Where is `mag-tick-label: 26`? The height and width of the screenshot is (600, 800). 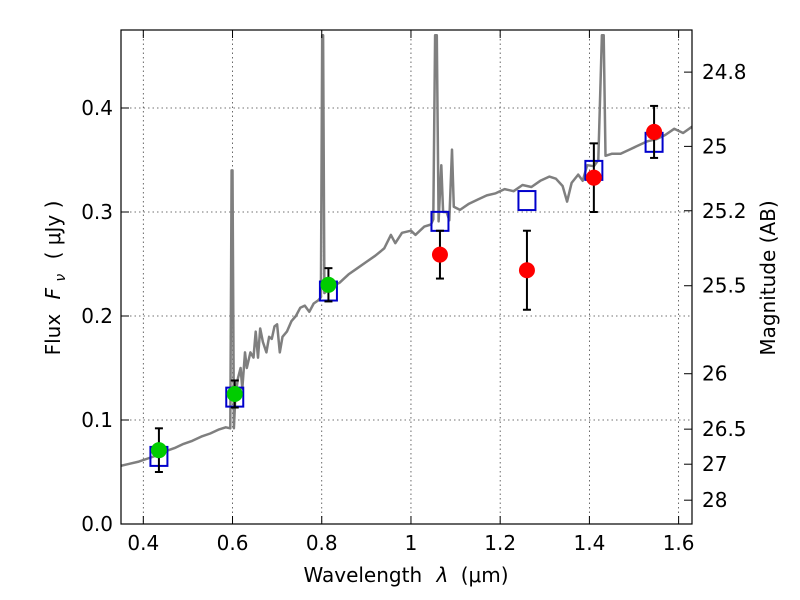
mag-tick-label: 26 is located at coordinates (714, 374).